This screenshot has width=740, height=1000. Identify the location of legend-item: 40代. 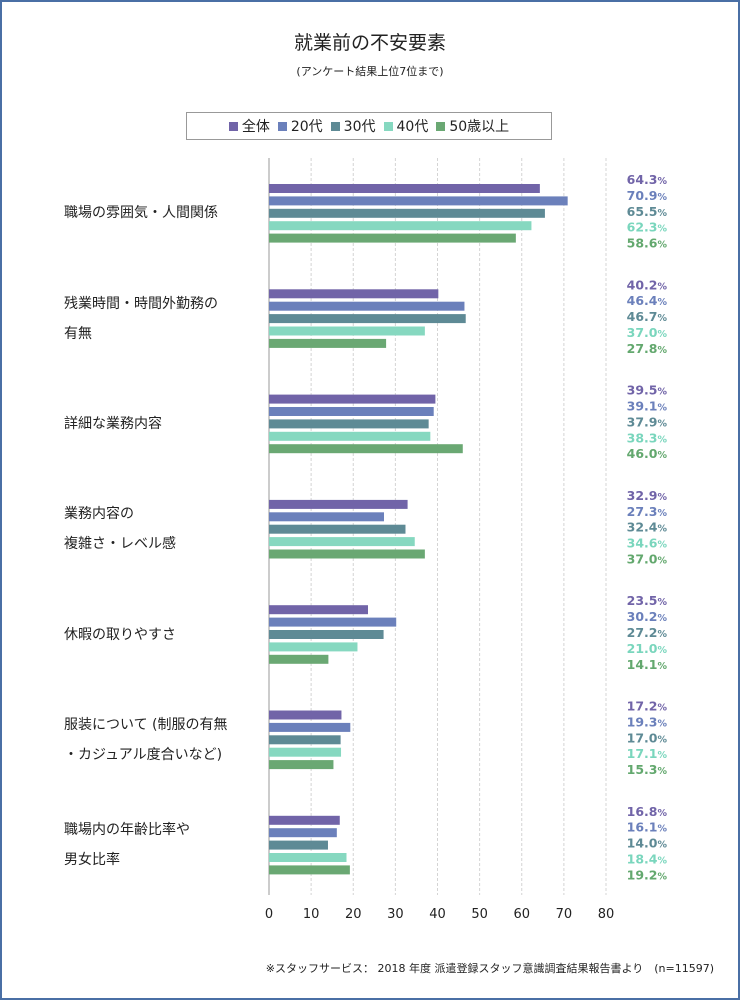
(406, 126).